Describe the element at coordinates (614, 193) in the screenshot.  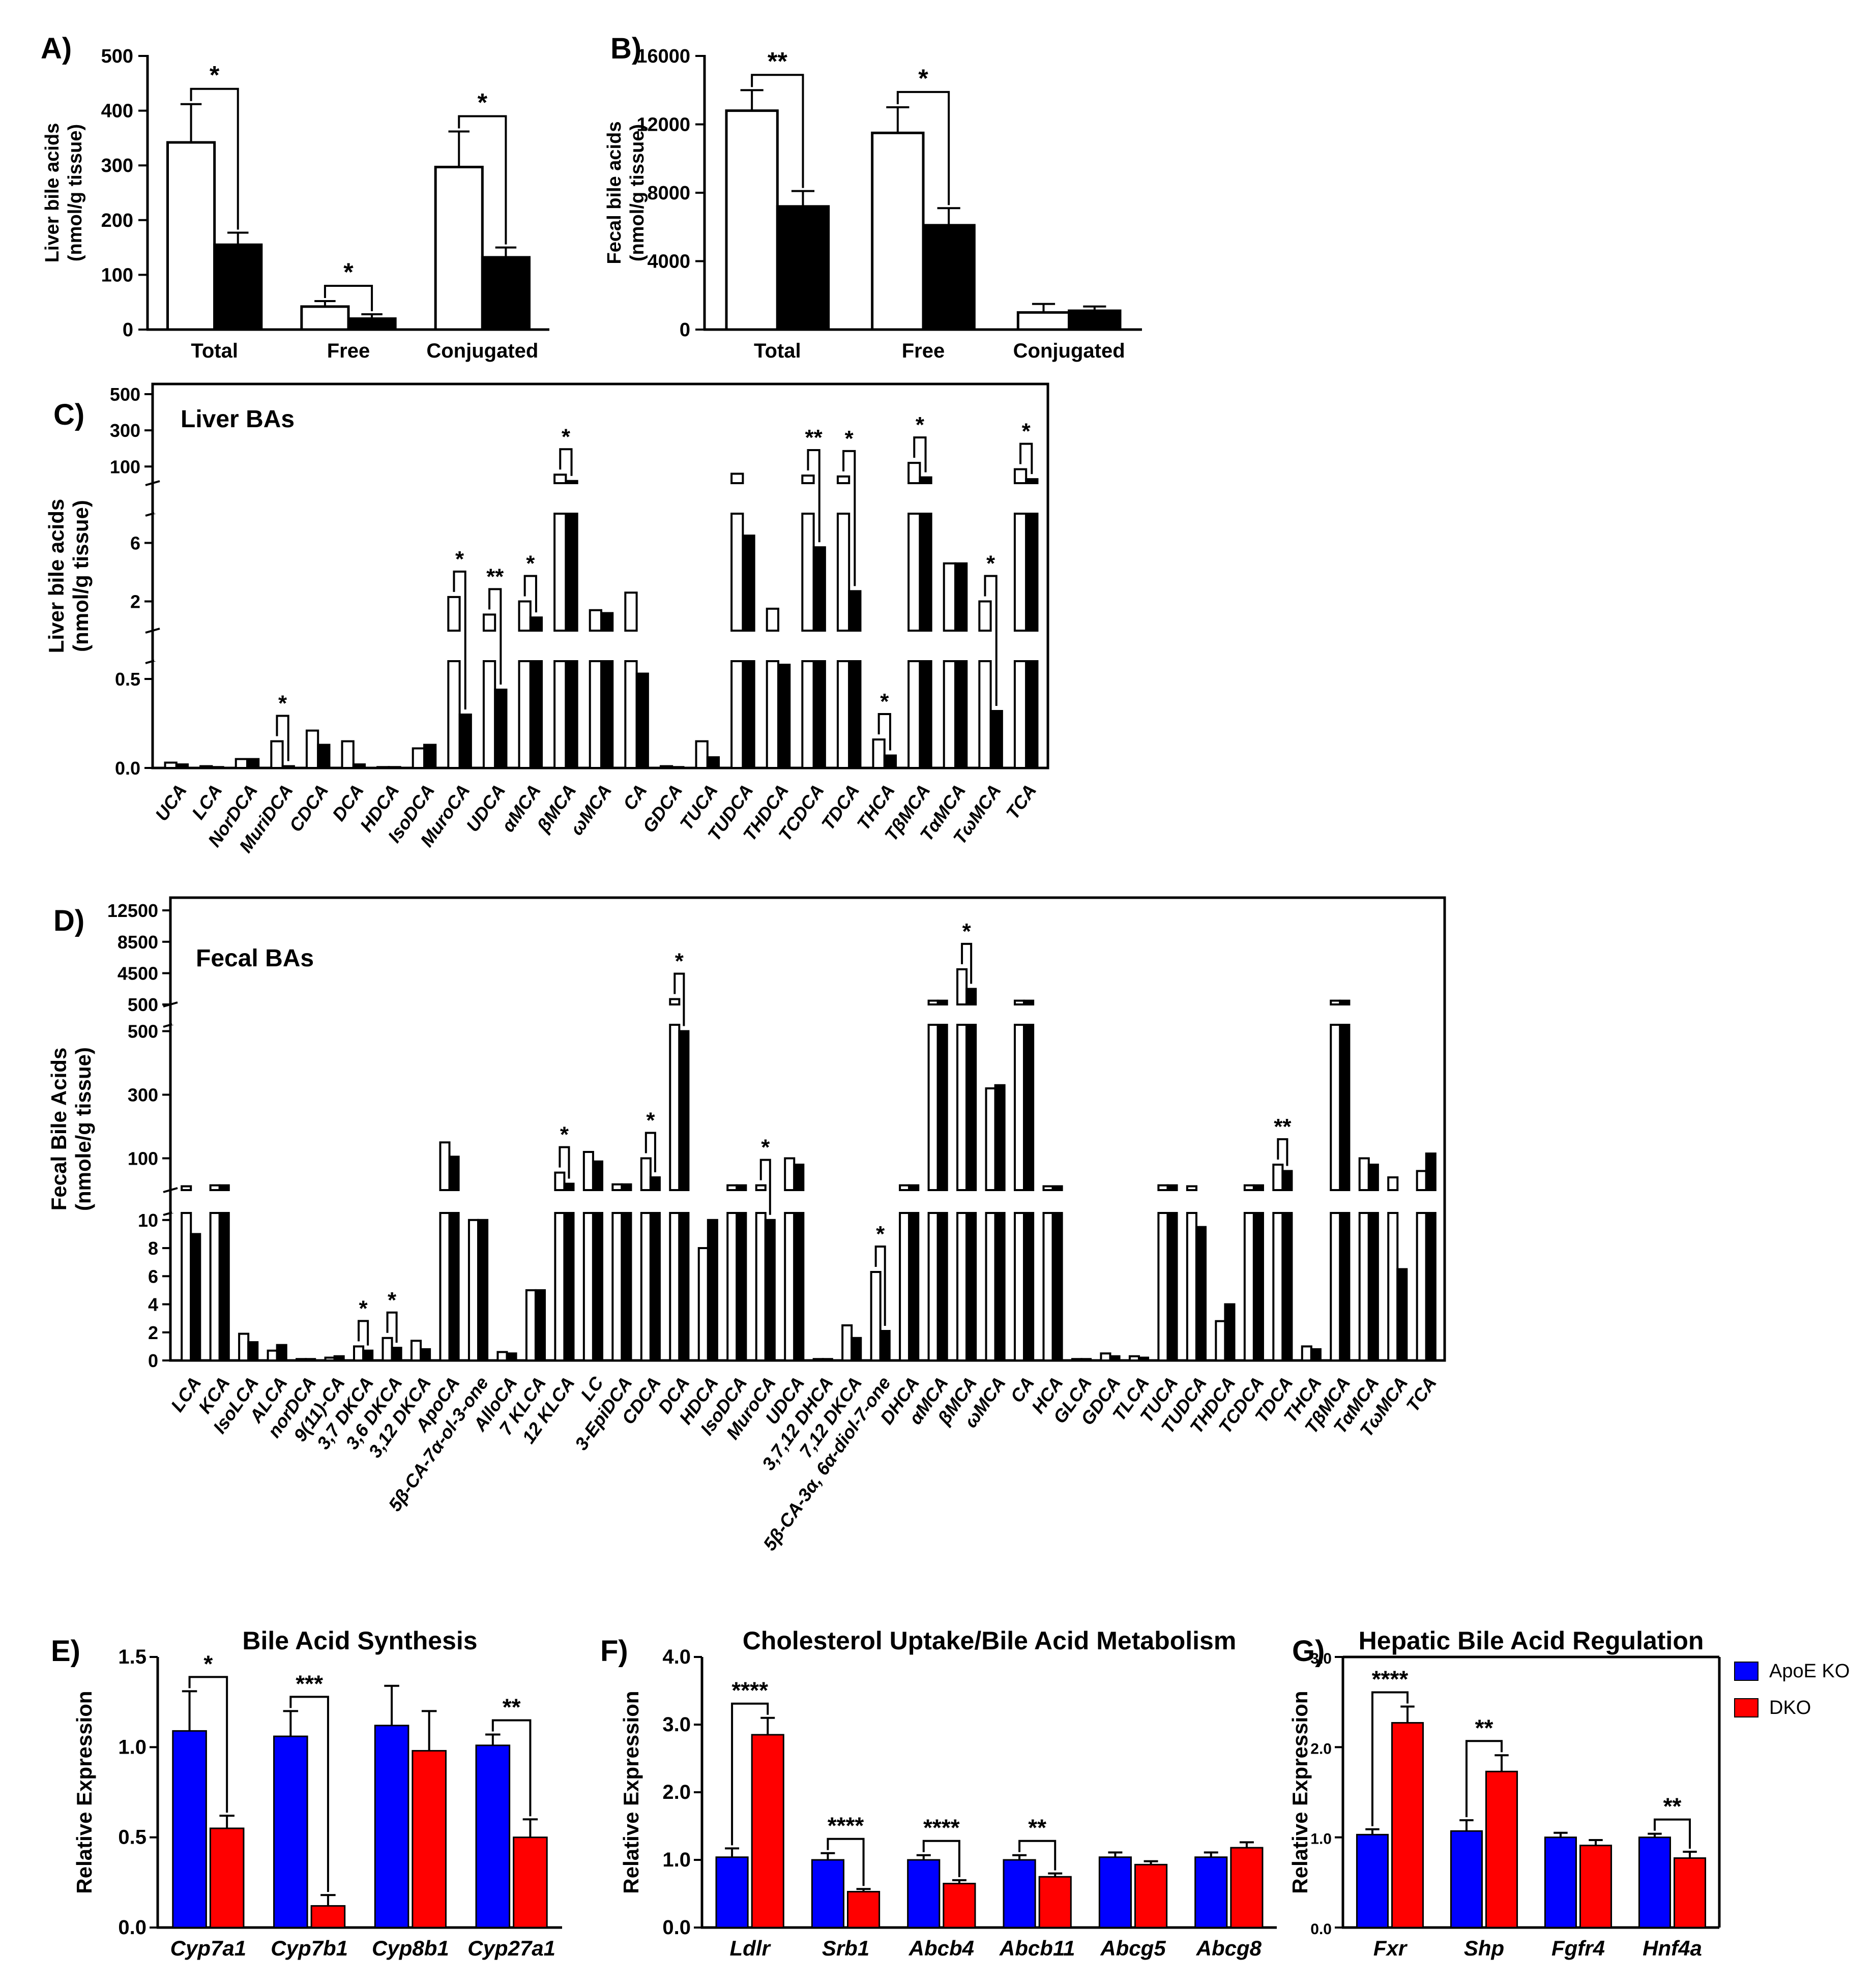
I see `y-axis-title: Fecal bile acids` at that location.